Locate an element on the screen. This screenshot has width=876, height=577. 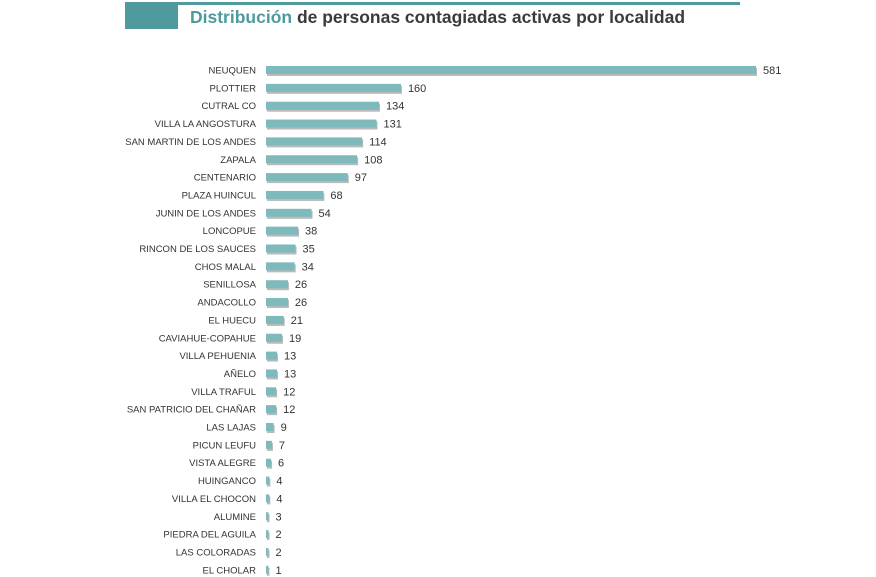
category-label-plottier: PLOTTIER is located at coordinates (233, 88).